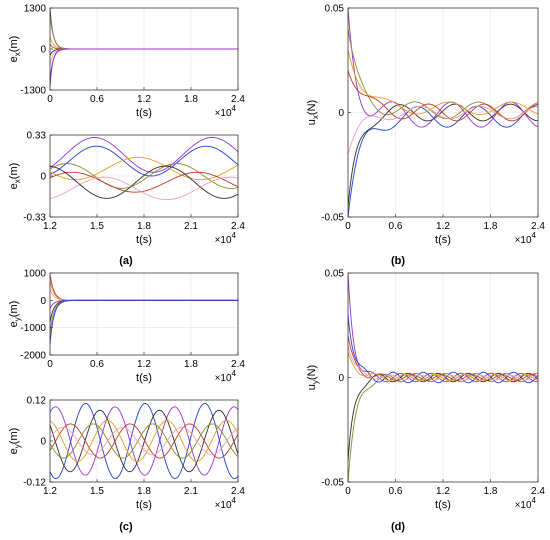 The height and width of the screenshot is (540, 550). I want to click on y-tick-label: 1300, so click(35, 9).